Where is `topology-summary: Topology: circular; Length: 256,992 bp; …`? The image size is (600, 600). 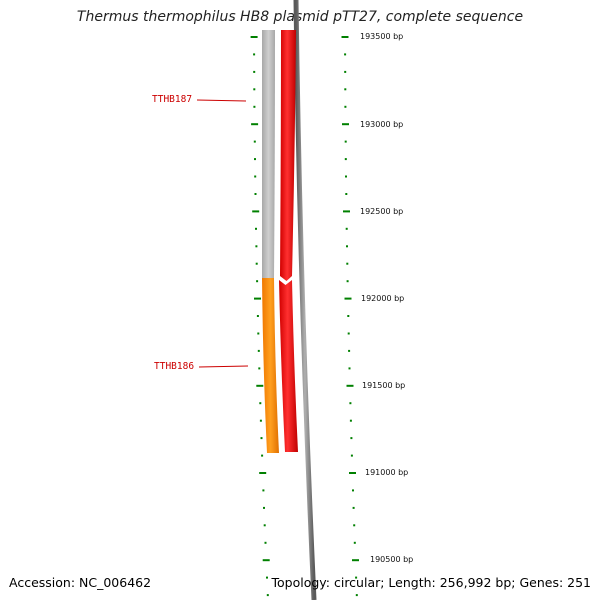
topology-summary: Topology: circular; Length: 256,992 bp; … is located at coordinates (431, 582).